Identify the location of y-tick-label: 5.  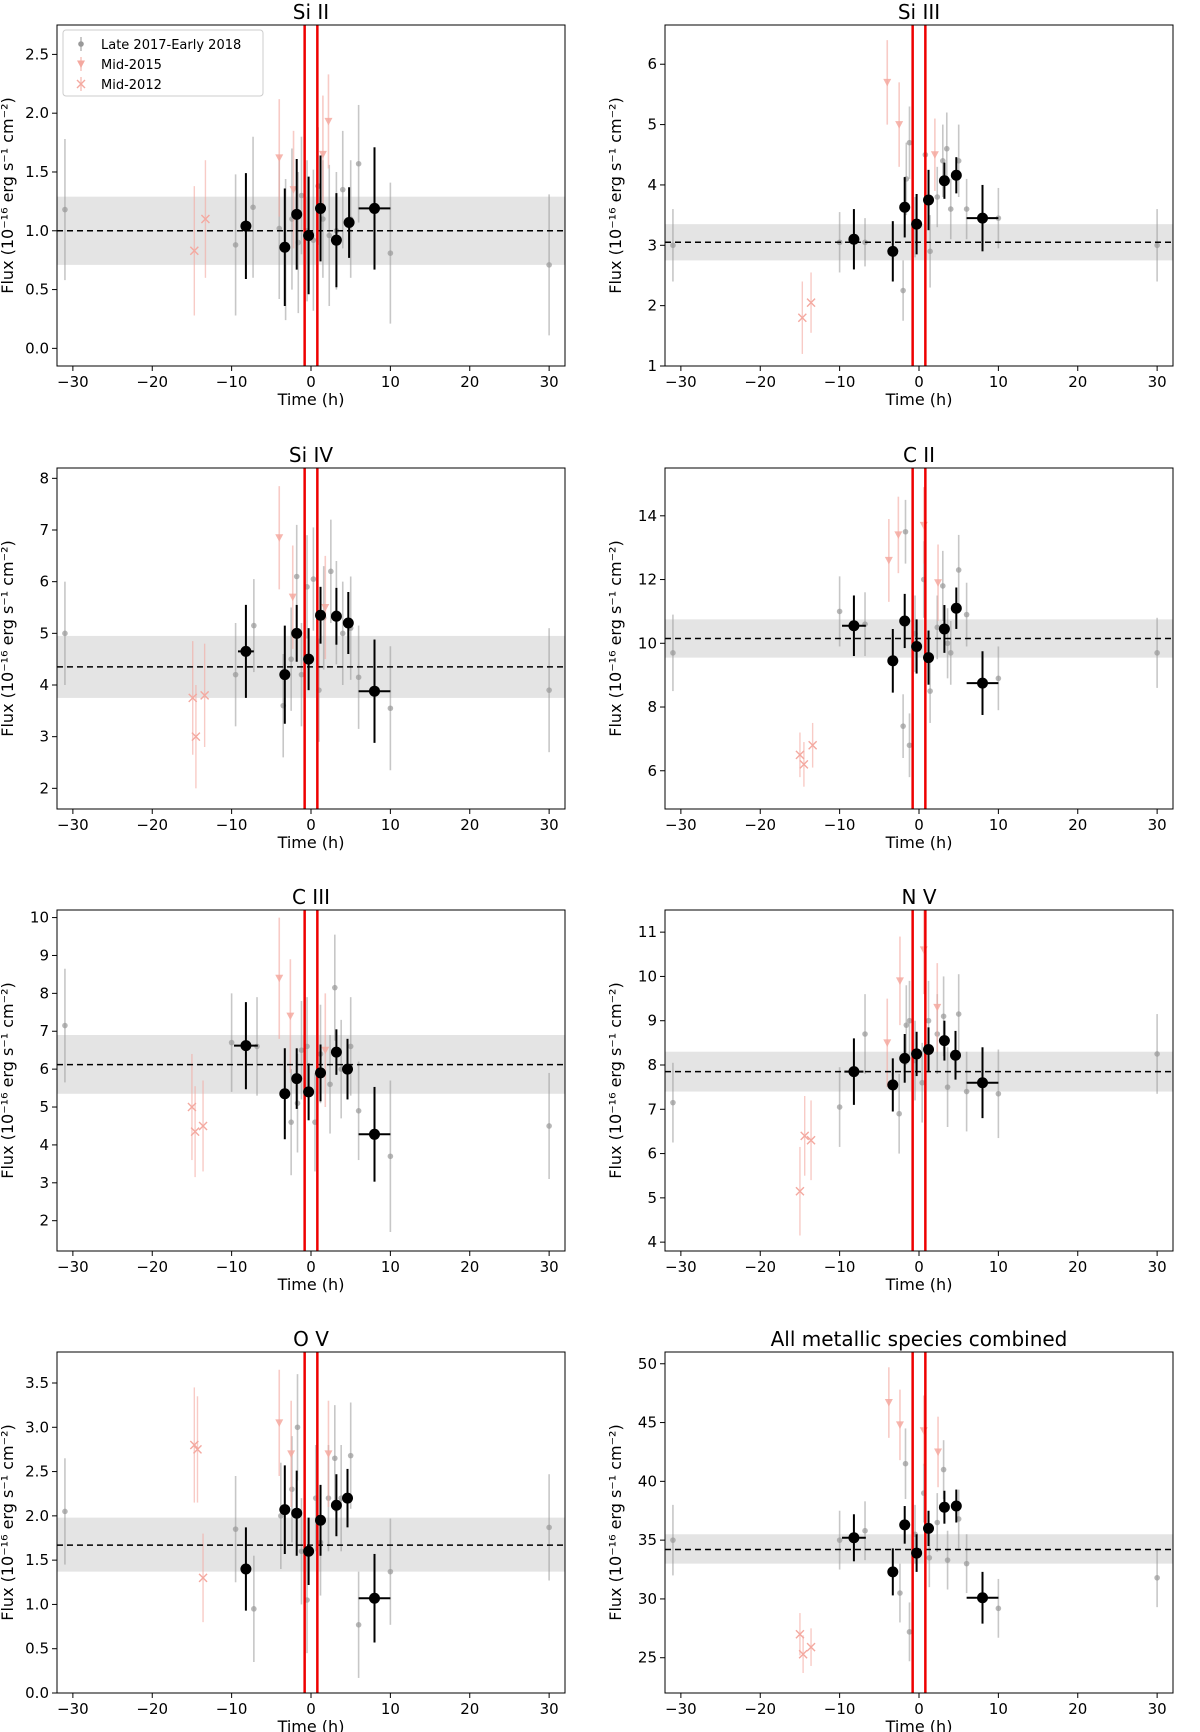
(44, 633).